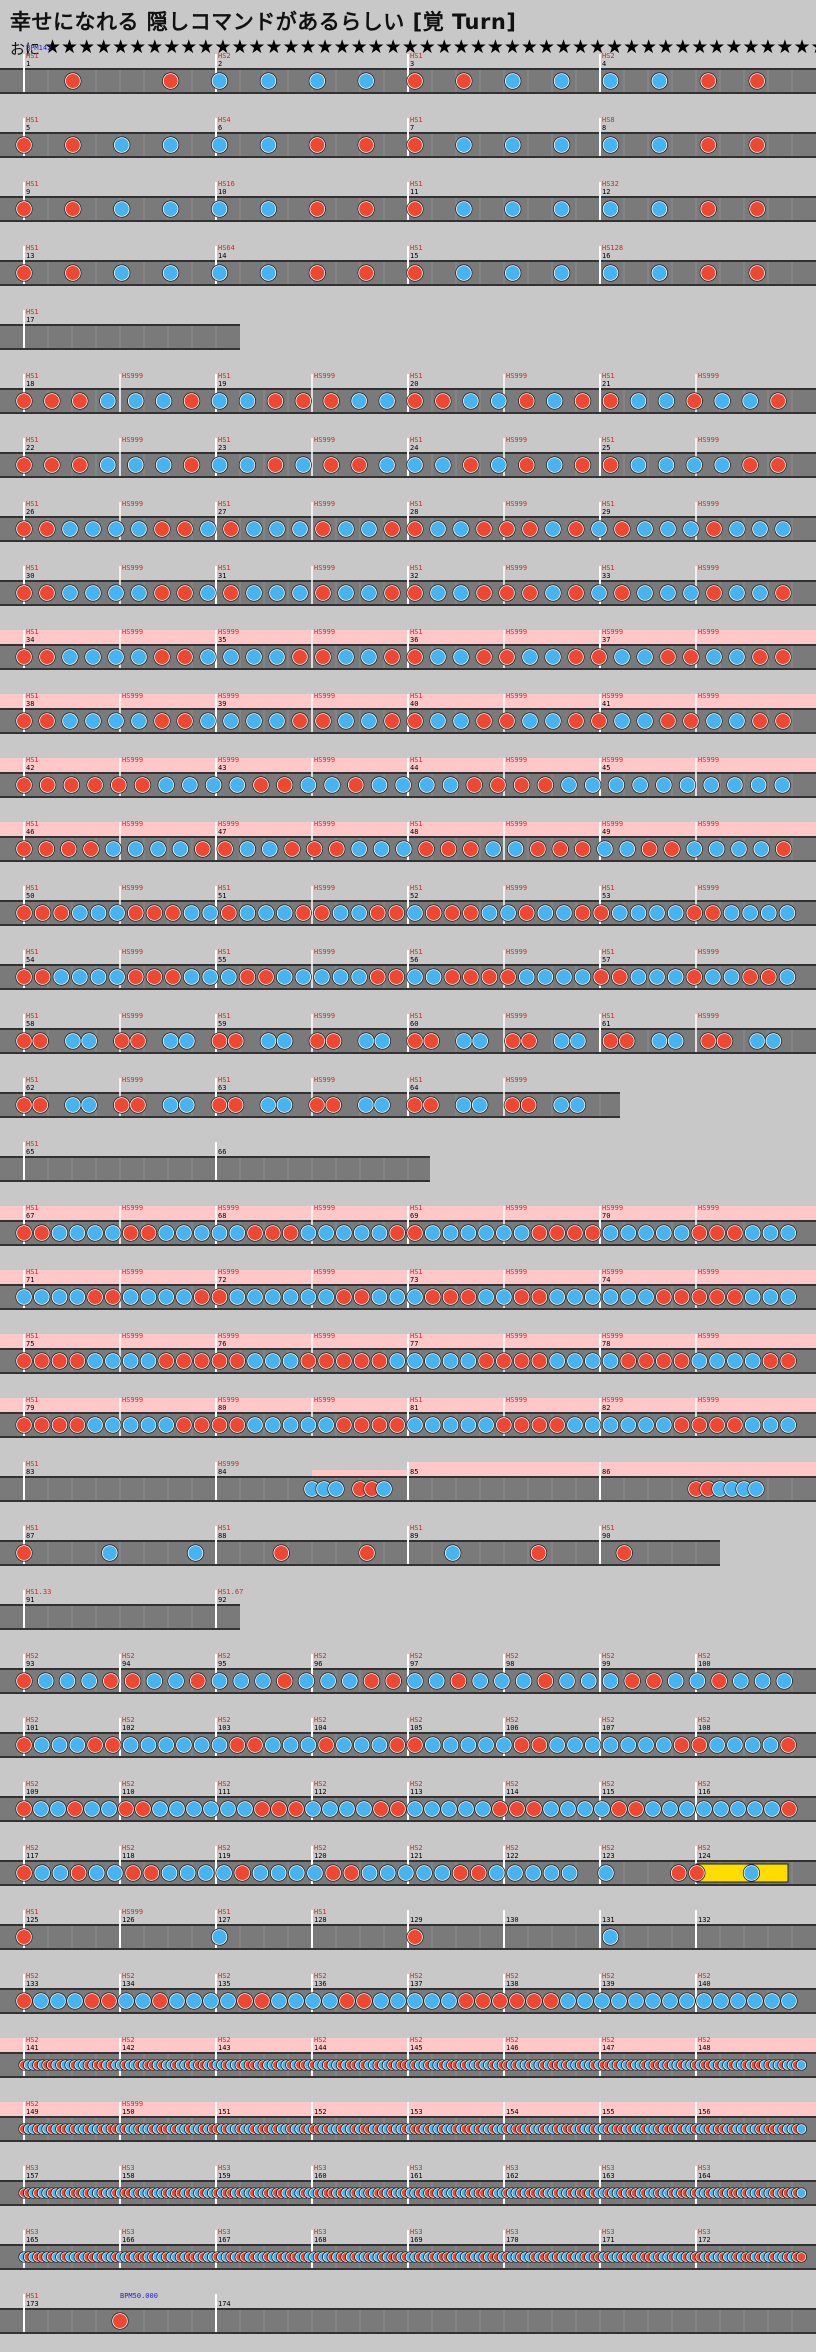 Image resolution: width=816 pixels, height=2352 pixels. What do you see at coordinates (222, 1152) in the screenshot?
I see `measure-number: 66` at bounding box center [222, 1152].